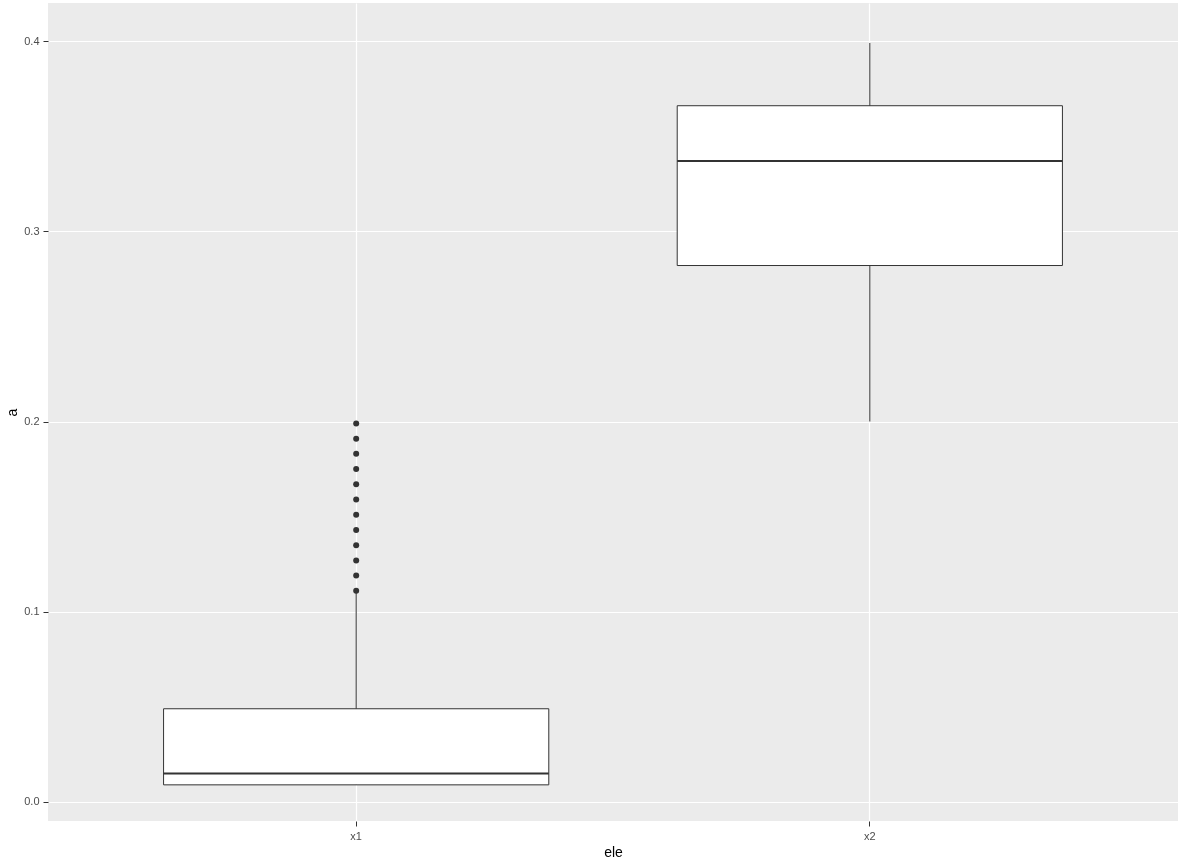  I want to click on y-tick-label: 0.3, so click(32, 230).